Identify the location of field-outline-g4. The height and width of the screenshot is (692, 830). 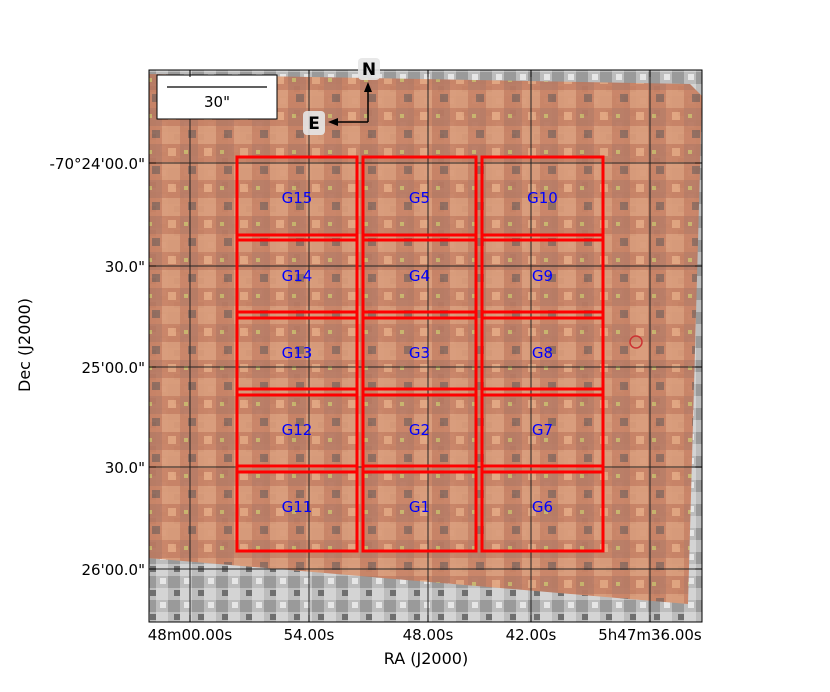
(419, 276).